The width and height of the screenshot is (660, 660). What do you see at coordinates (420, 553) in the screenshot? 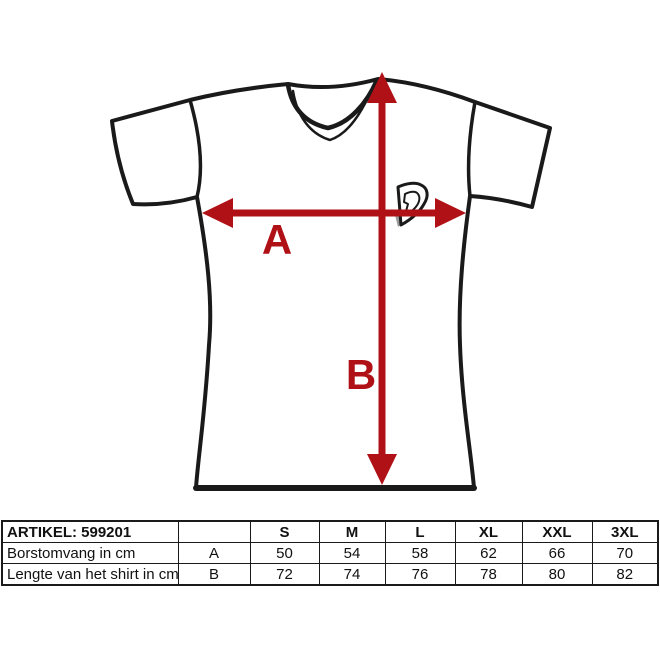
I see `value-cell: 58` at bounding box center [420, 553].